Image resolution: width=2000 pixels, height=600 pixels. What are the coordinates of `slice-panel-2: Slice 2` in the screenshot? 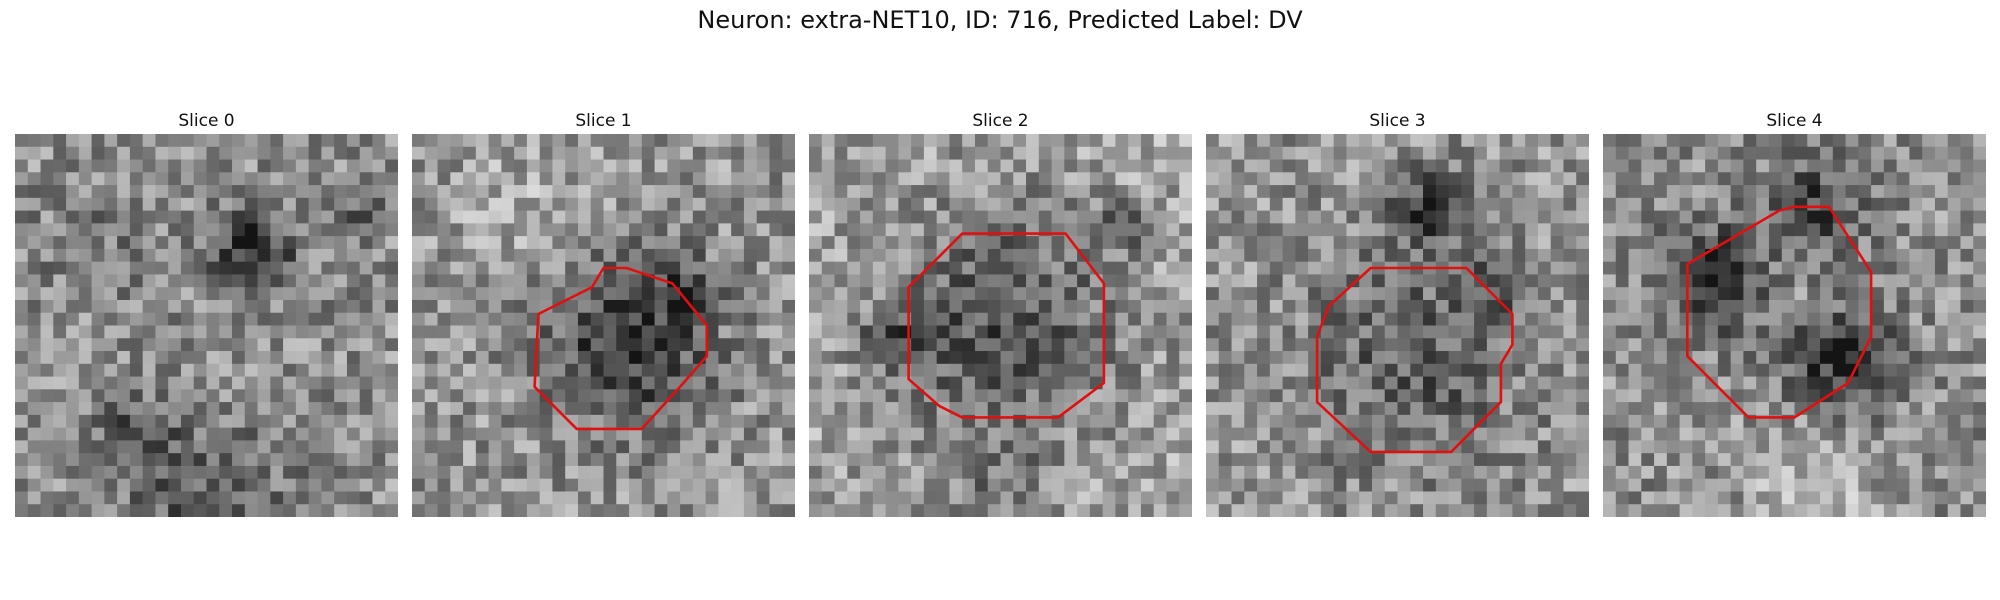 It's located at (1000, 312).